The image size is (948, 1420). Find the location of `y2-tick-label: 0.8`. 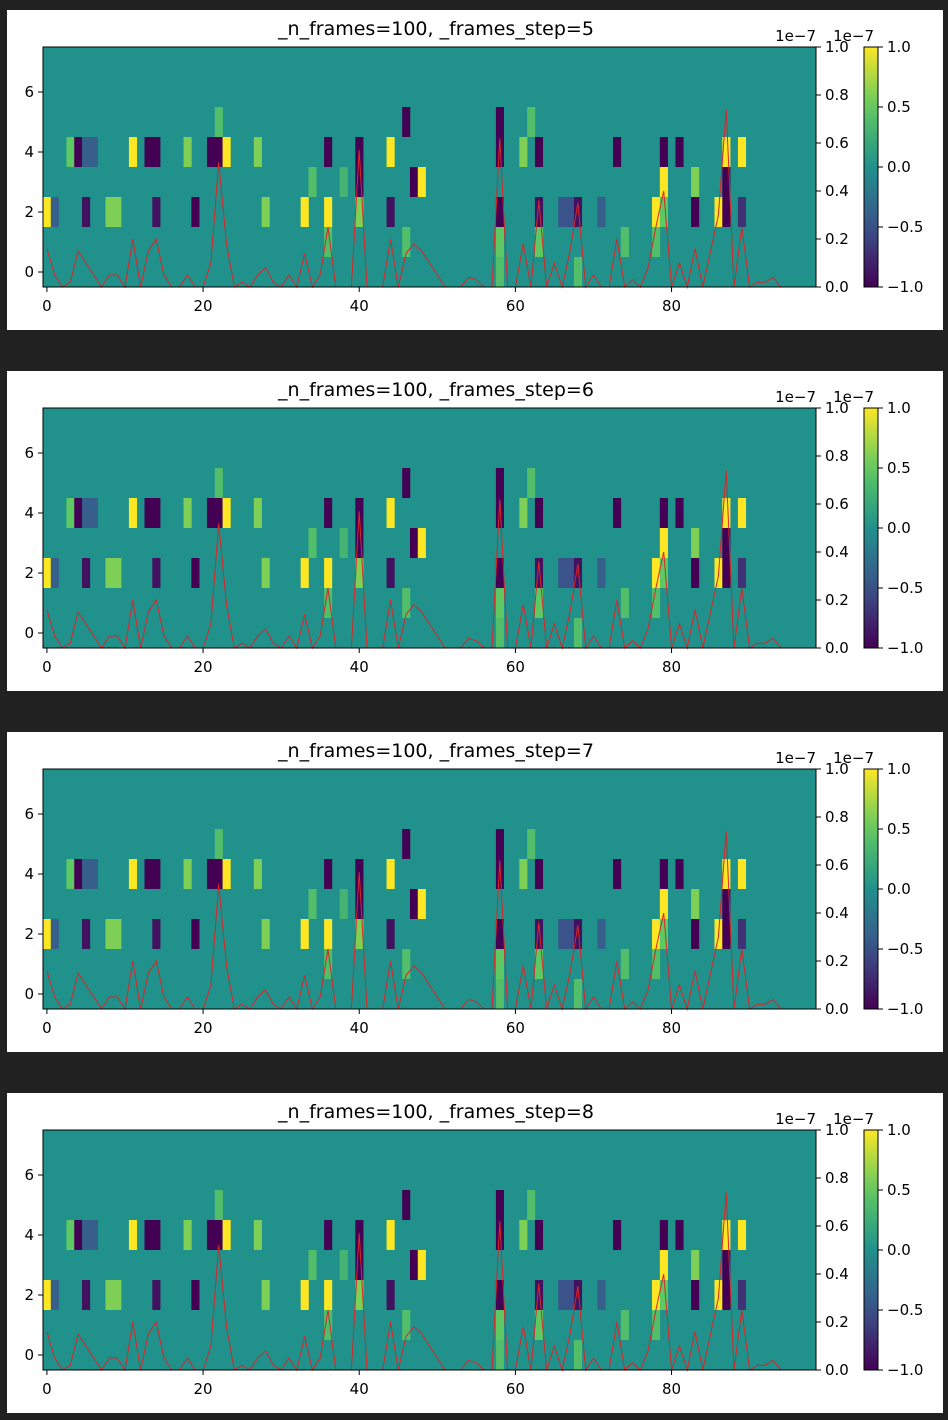

y2-tick-label: 0.8 is located at coordinates (837, 1178).